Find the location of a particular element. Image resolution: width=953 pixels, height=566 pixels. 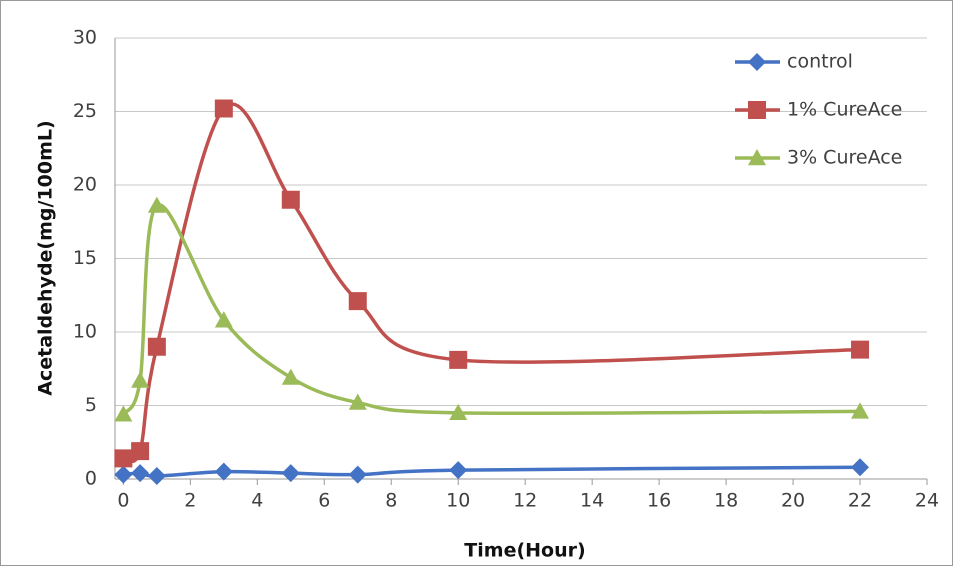

y-axis-title: Acetaldehyde(mg/100mL) is located at coordinates (46, 257).